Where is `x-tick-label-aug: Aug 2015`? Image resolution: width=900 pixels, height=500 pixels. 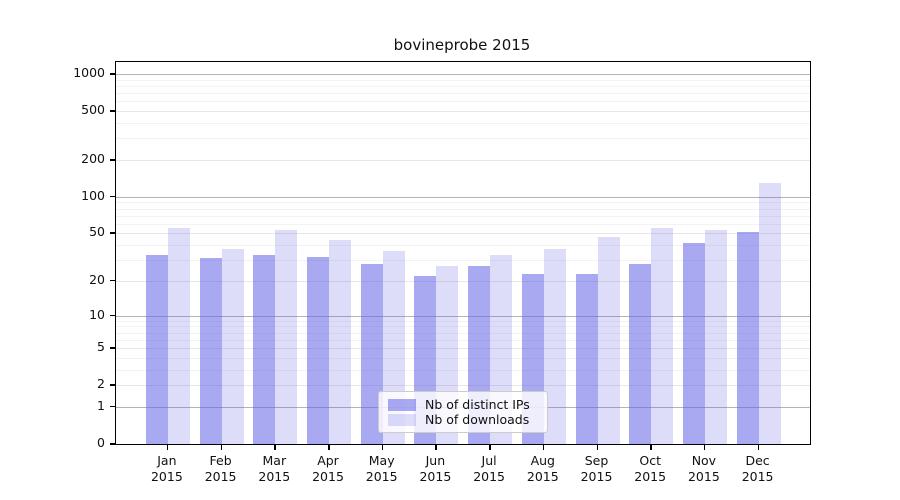 x-tick-label-aug: Aug 2015 is located at coordinates (542, 468).